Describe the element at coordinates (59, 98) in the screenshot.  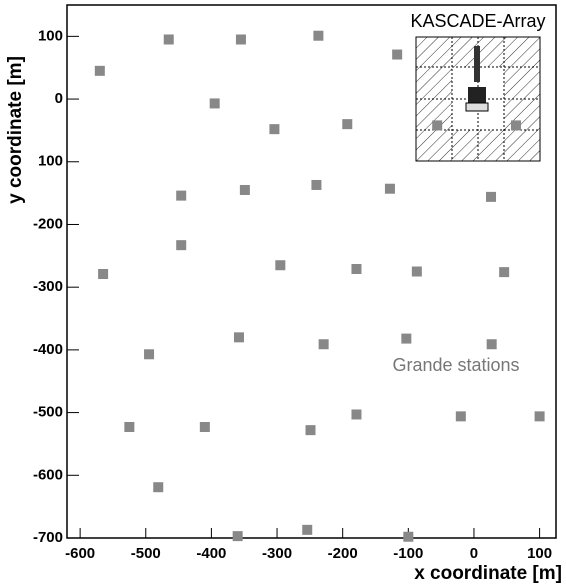
I see `y-tick-label: 0` at that location.